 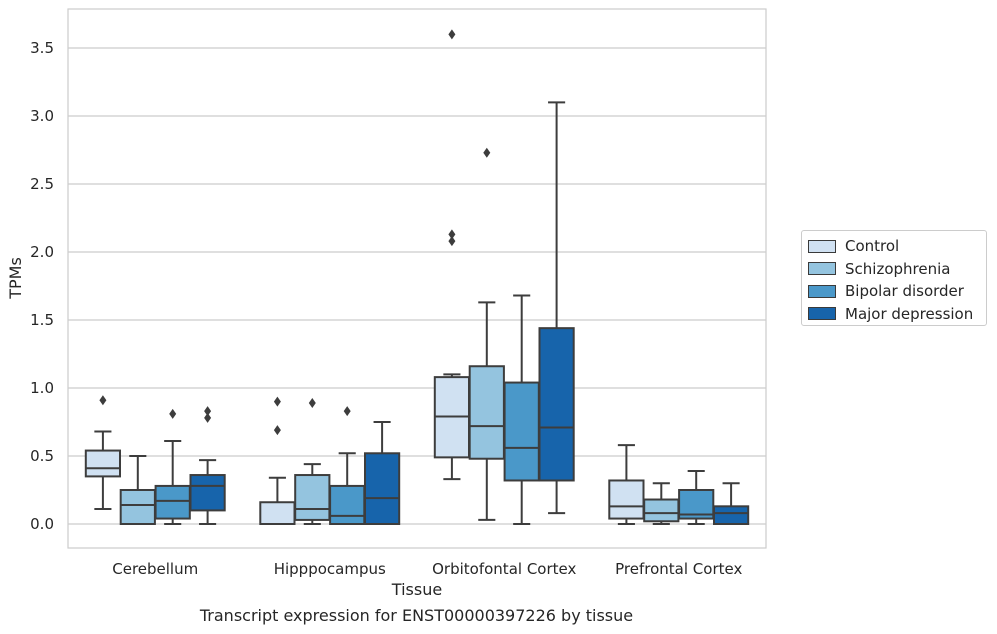 I want to click on y-tick-label: 1.5, so click(x=42, y=320).